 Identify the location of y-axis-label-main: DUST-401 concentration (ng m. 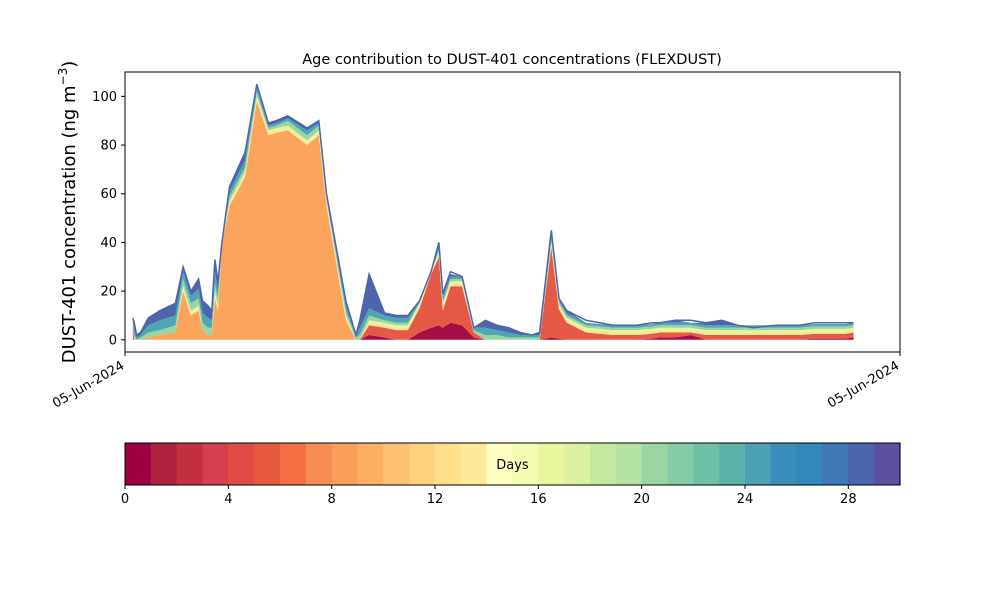
(69, 224).